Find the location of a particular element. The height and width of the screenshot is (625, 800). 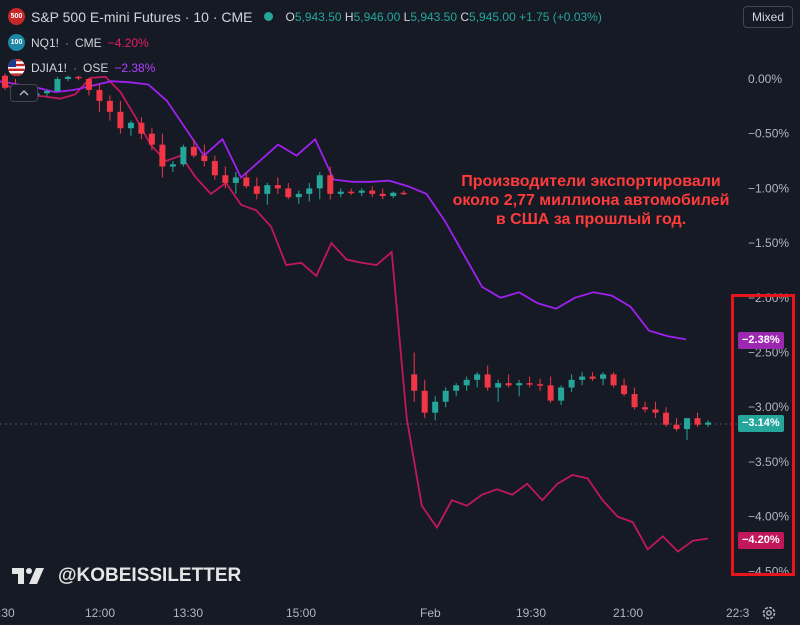

time-axis: :30 12:00 13:30 15:00 Feb 19:30 21:00 22:3 is located at coordinates (375, 613).